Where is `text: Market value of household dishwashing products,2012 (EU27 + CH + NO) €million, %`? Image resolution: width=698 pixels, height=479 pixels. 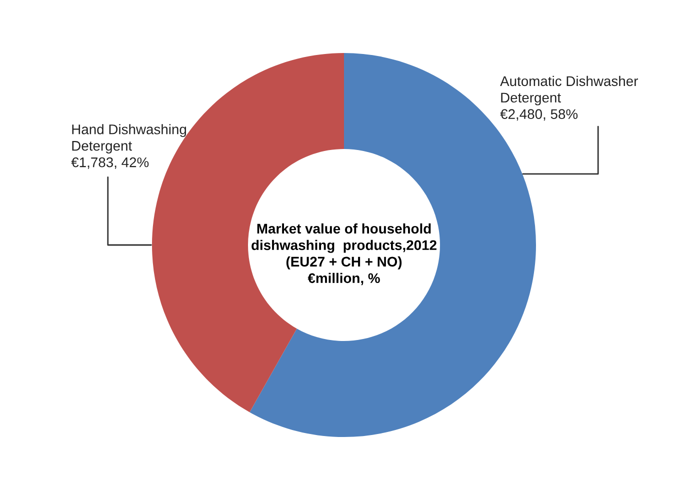 text: Market value of household dishwashing products,2012 (EU27 + CH + NO) €million, % is located at coordinates (344, 254).